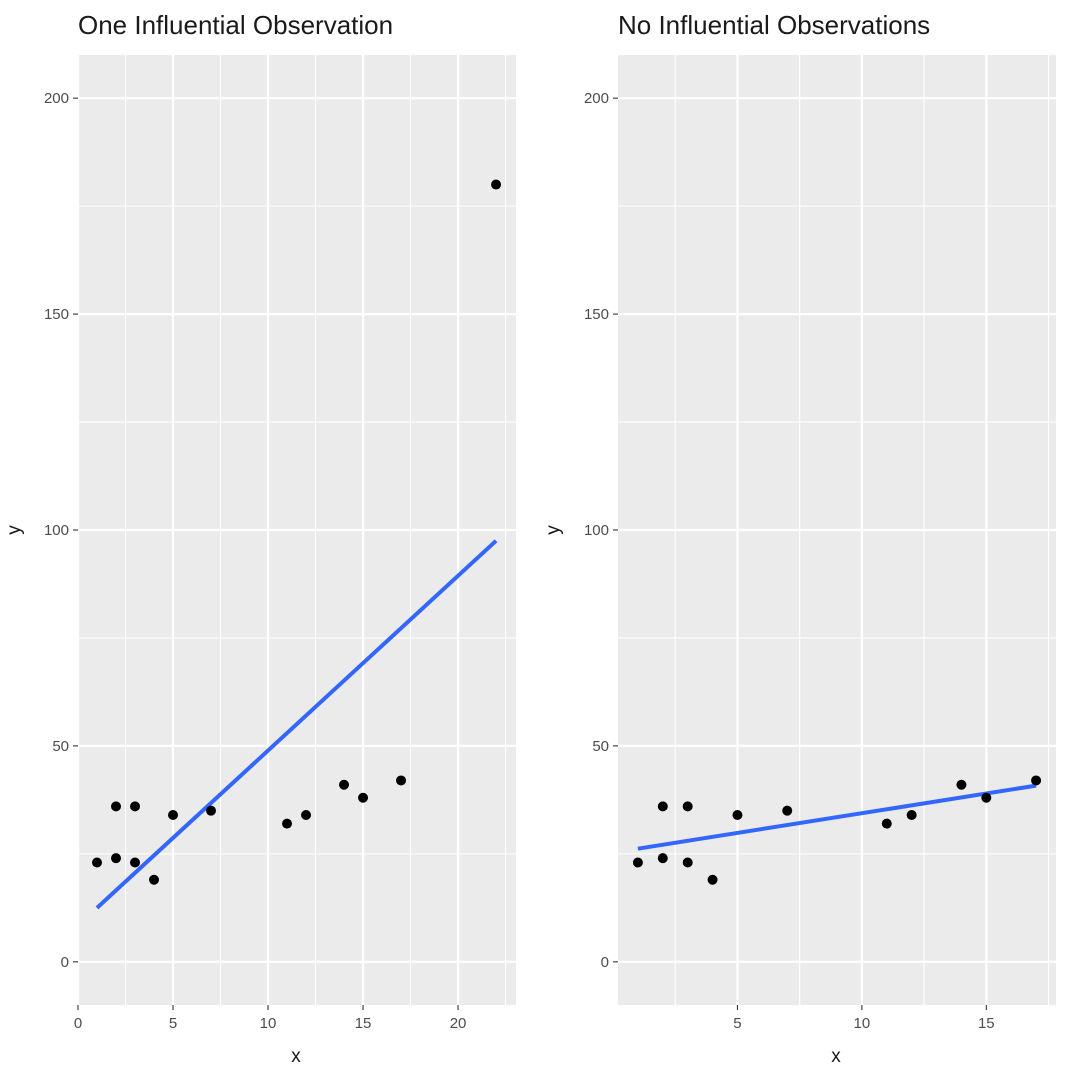 Image resolution: width=1066 pixels, height=1076 pixels. What do you see at coordinates (774, 25) in the screenshot?
I see `chart-title: No Influential Observations` at bounding box center [774, 25].